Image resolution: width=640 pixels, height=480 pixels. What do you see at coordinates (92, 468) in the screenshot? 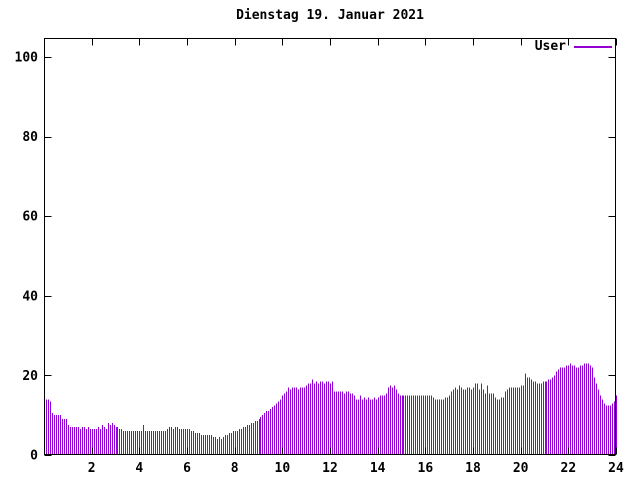
I see `x-tick-label: 2` at bounding box center [92, 468].